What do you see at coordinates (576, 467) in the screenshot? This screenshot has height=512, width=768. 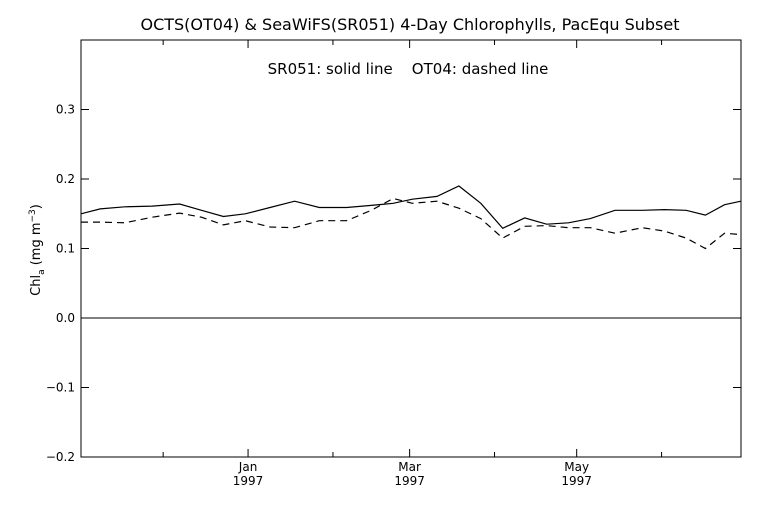 I see `x-tick-month-label: May` at bounding box center [576, 467].